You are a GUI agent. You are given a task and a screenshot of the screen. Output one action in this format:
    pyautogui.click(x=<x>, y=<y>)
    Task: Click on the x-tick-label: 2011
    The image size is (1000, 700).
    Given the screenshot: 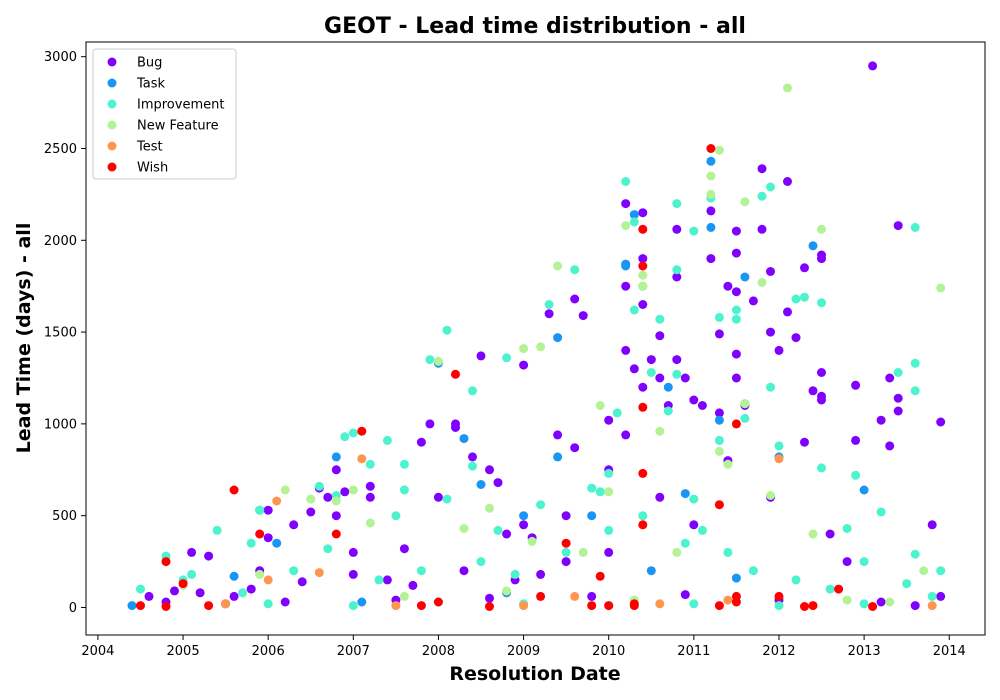 What is the action you would take?
    pyautogui.click(x=693, y=651)
    